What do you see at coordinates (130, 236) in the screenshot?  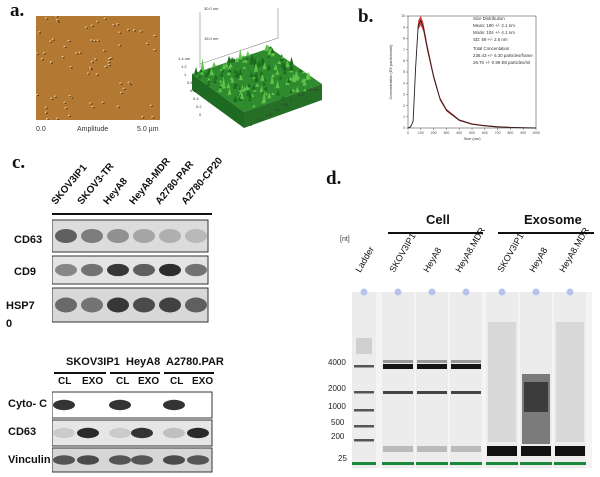 I see `cd63-blot-row` at bounding box center [130, 236].